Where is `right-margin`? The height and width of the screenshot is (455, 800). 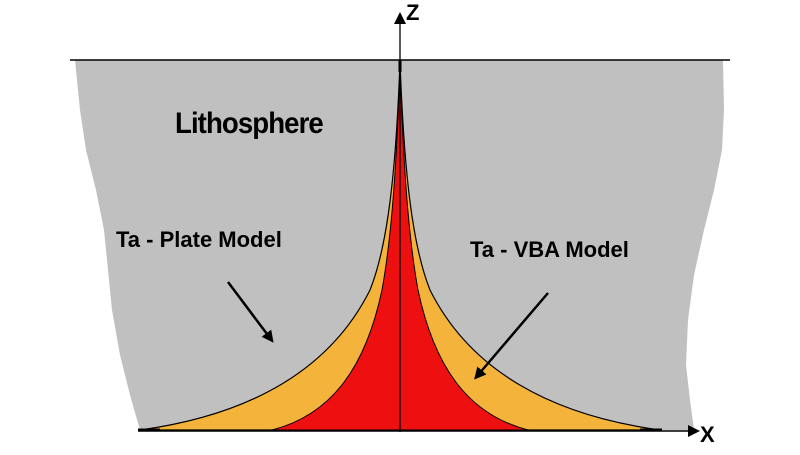
right-margin is located at coordinates (766, 225).